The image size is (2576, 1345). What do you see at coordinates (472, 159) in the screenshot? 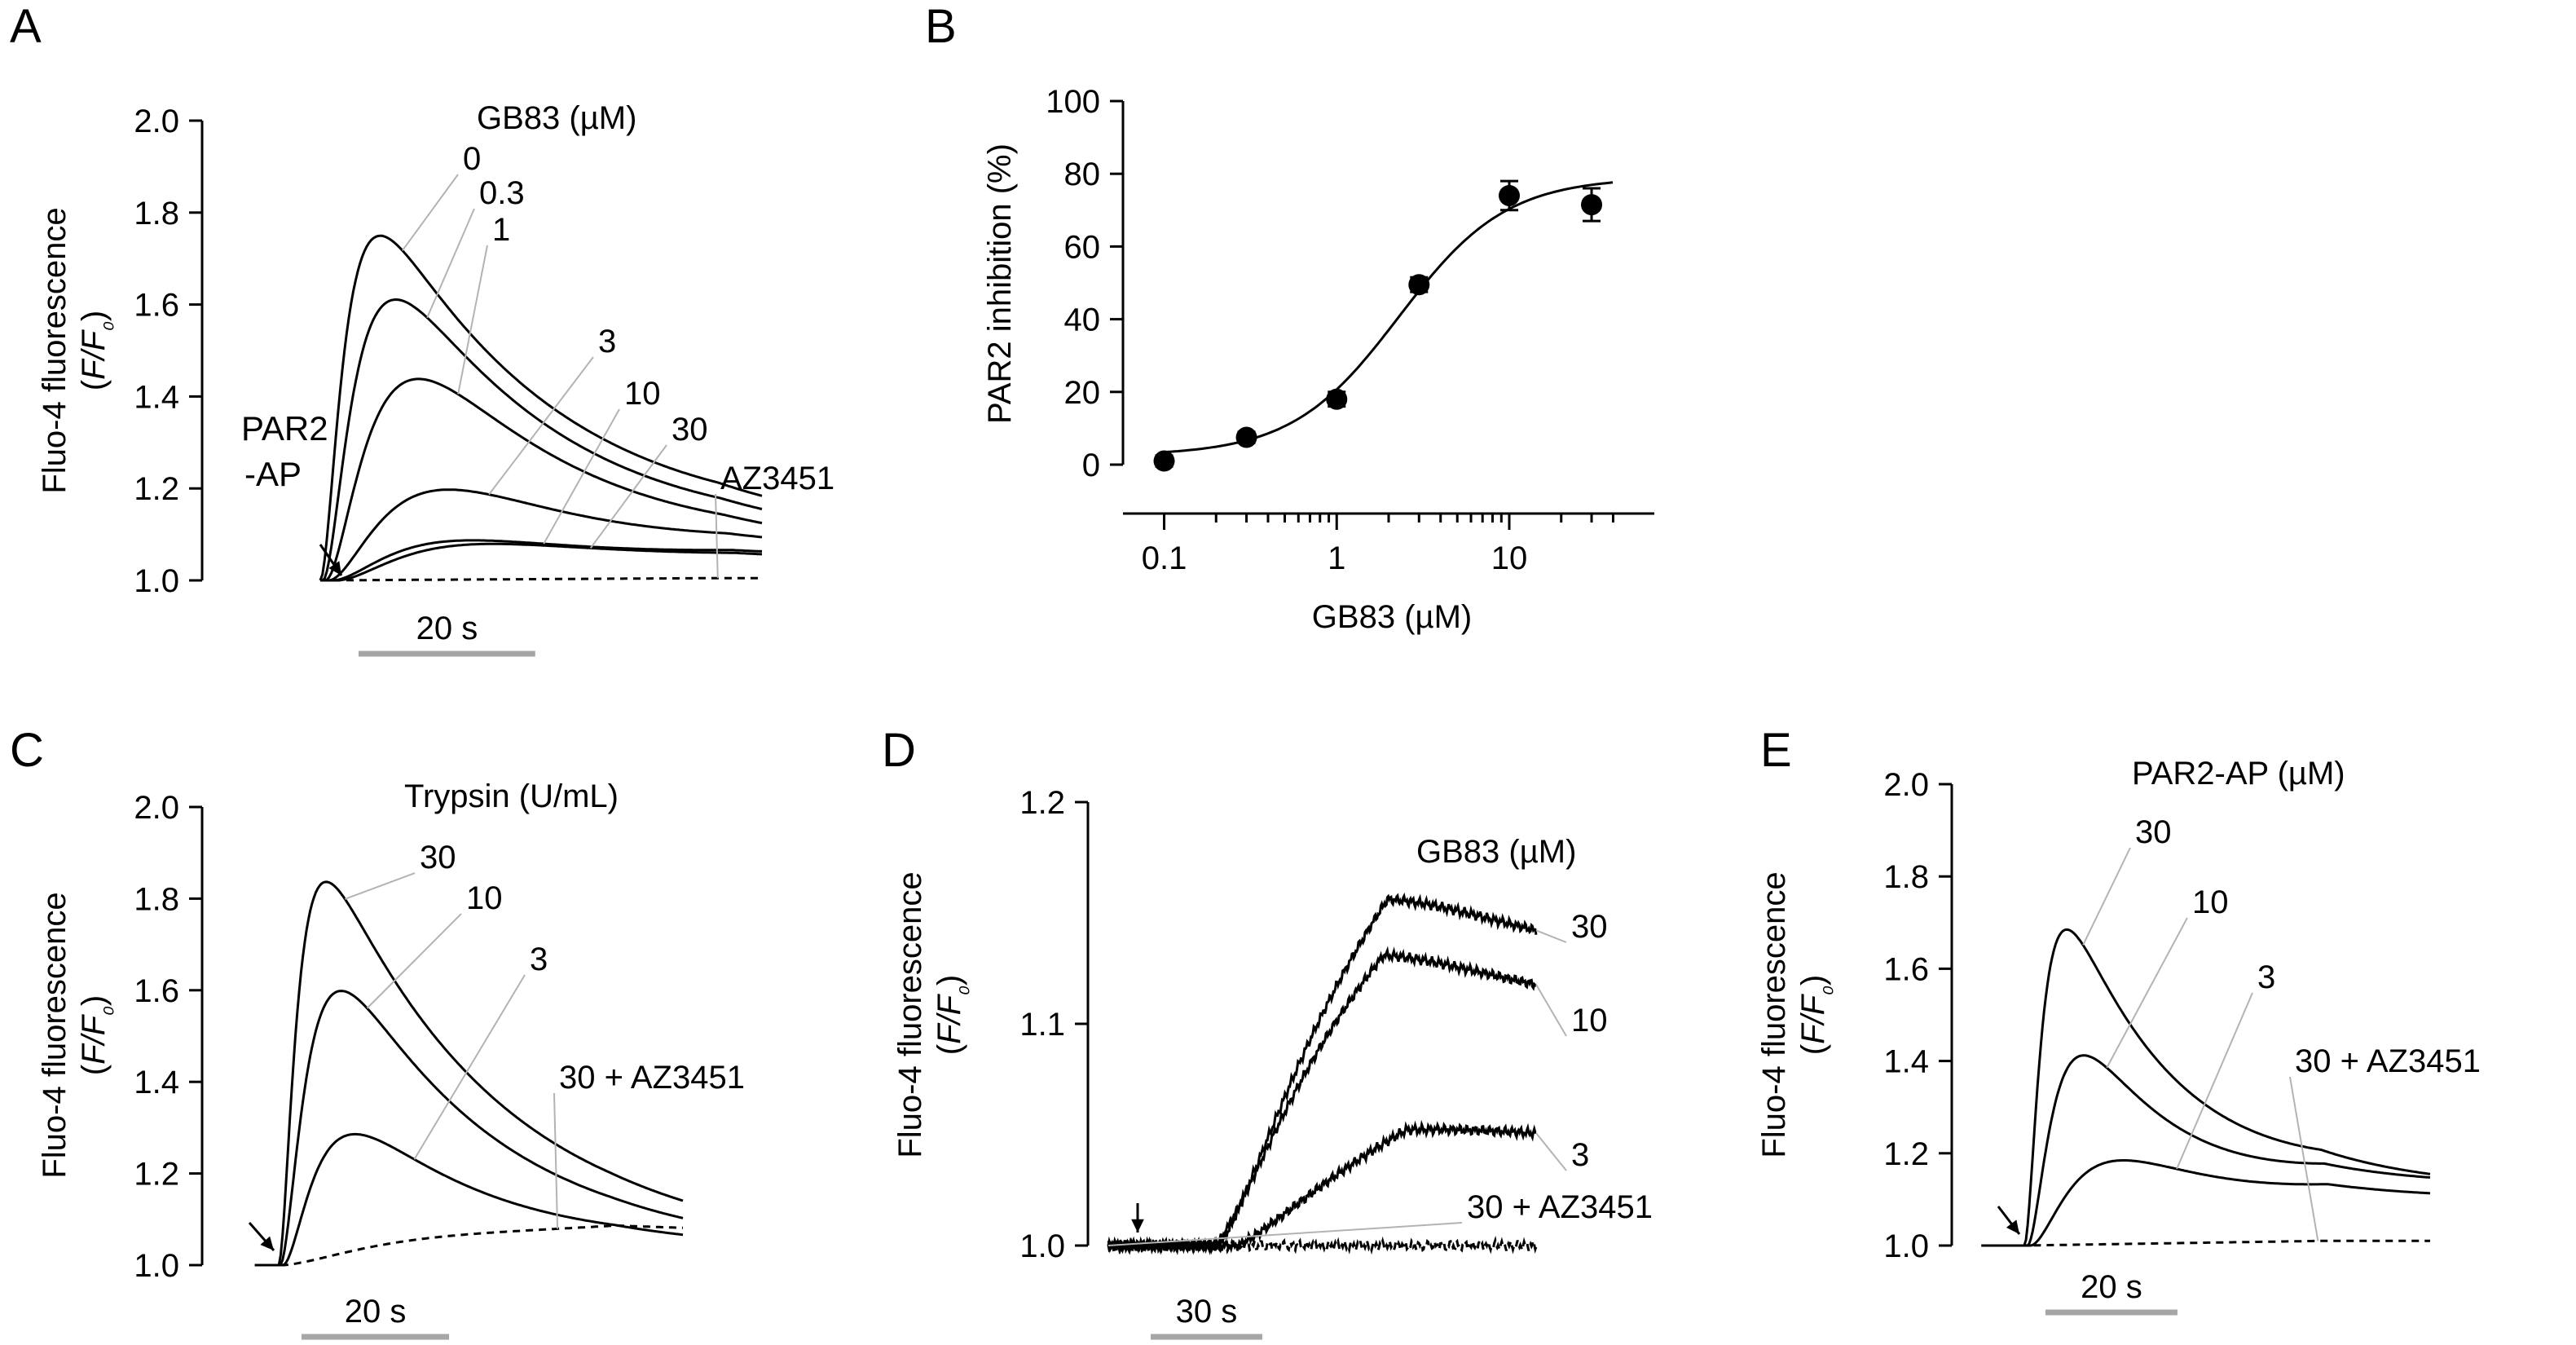
I see `panel-a-series-label: 0` at bounding box center [472, 159].